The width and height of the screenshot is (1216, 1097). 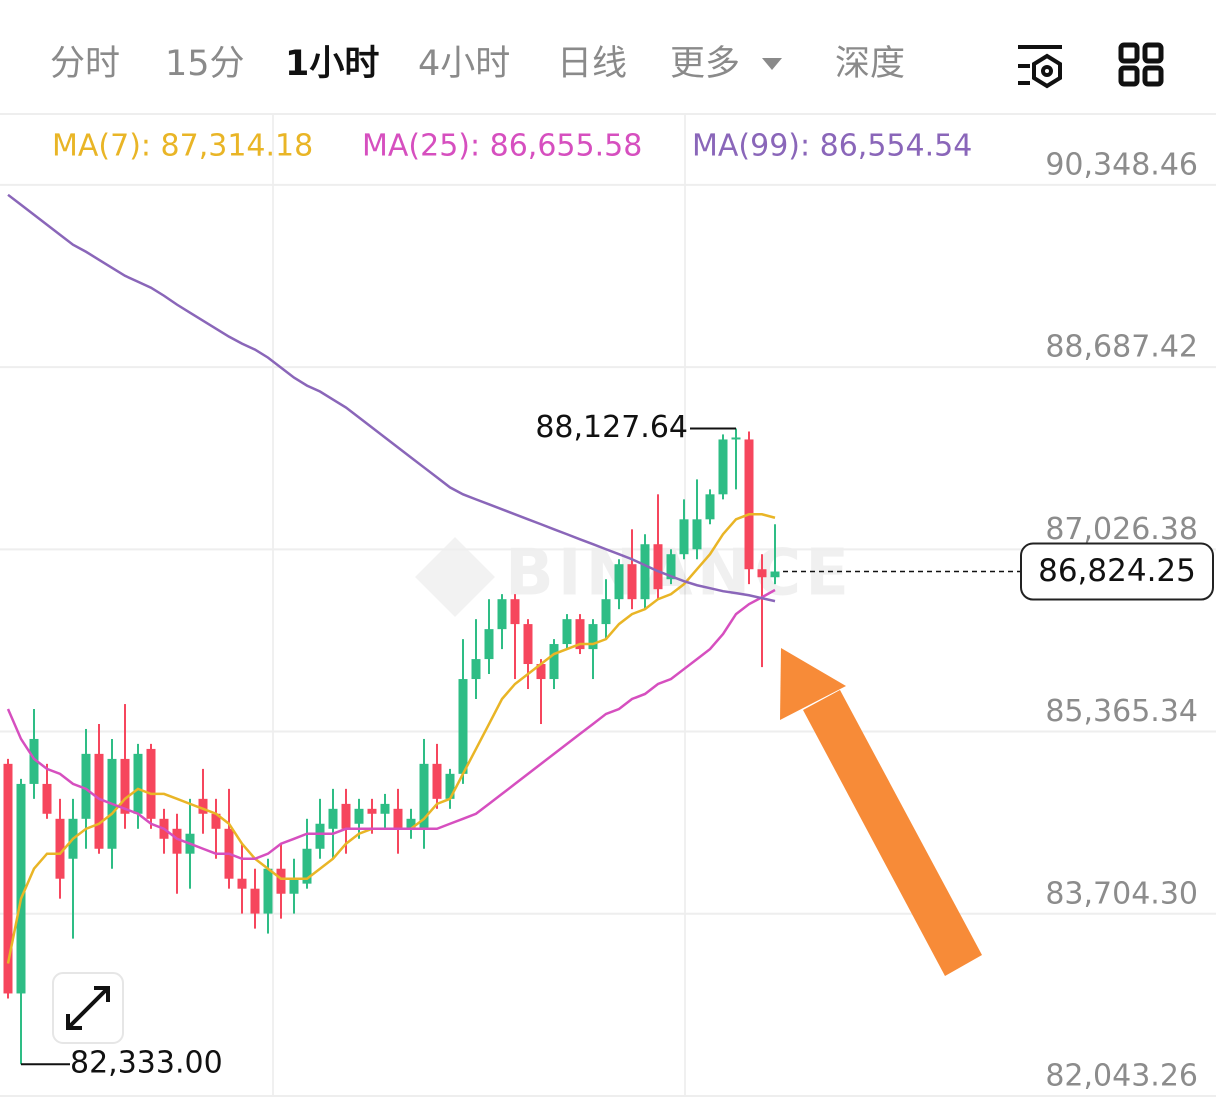 I want to click on tabs: 分时 15分 1小时 4小时 日线 更多 深度, so click(x=477, y=64).